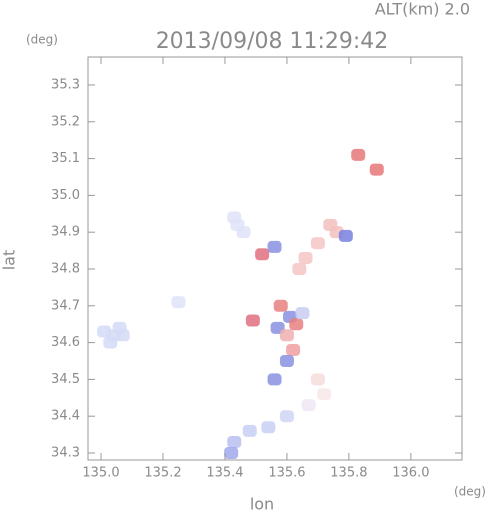  Describe the element at coordinates (65, 121) in the screenshot. I see `y-tick-label: 35.2` at that location.